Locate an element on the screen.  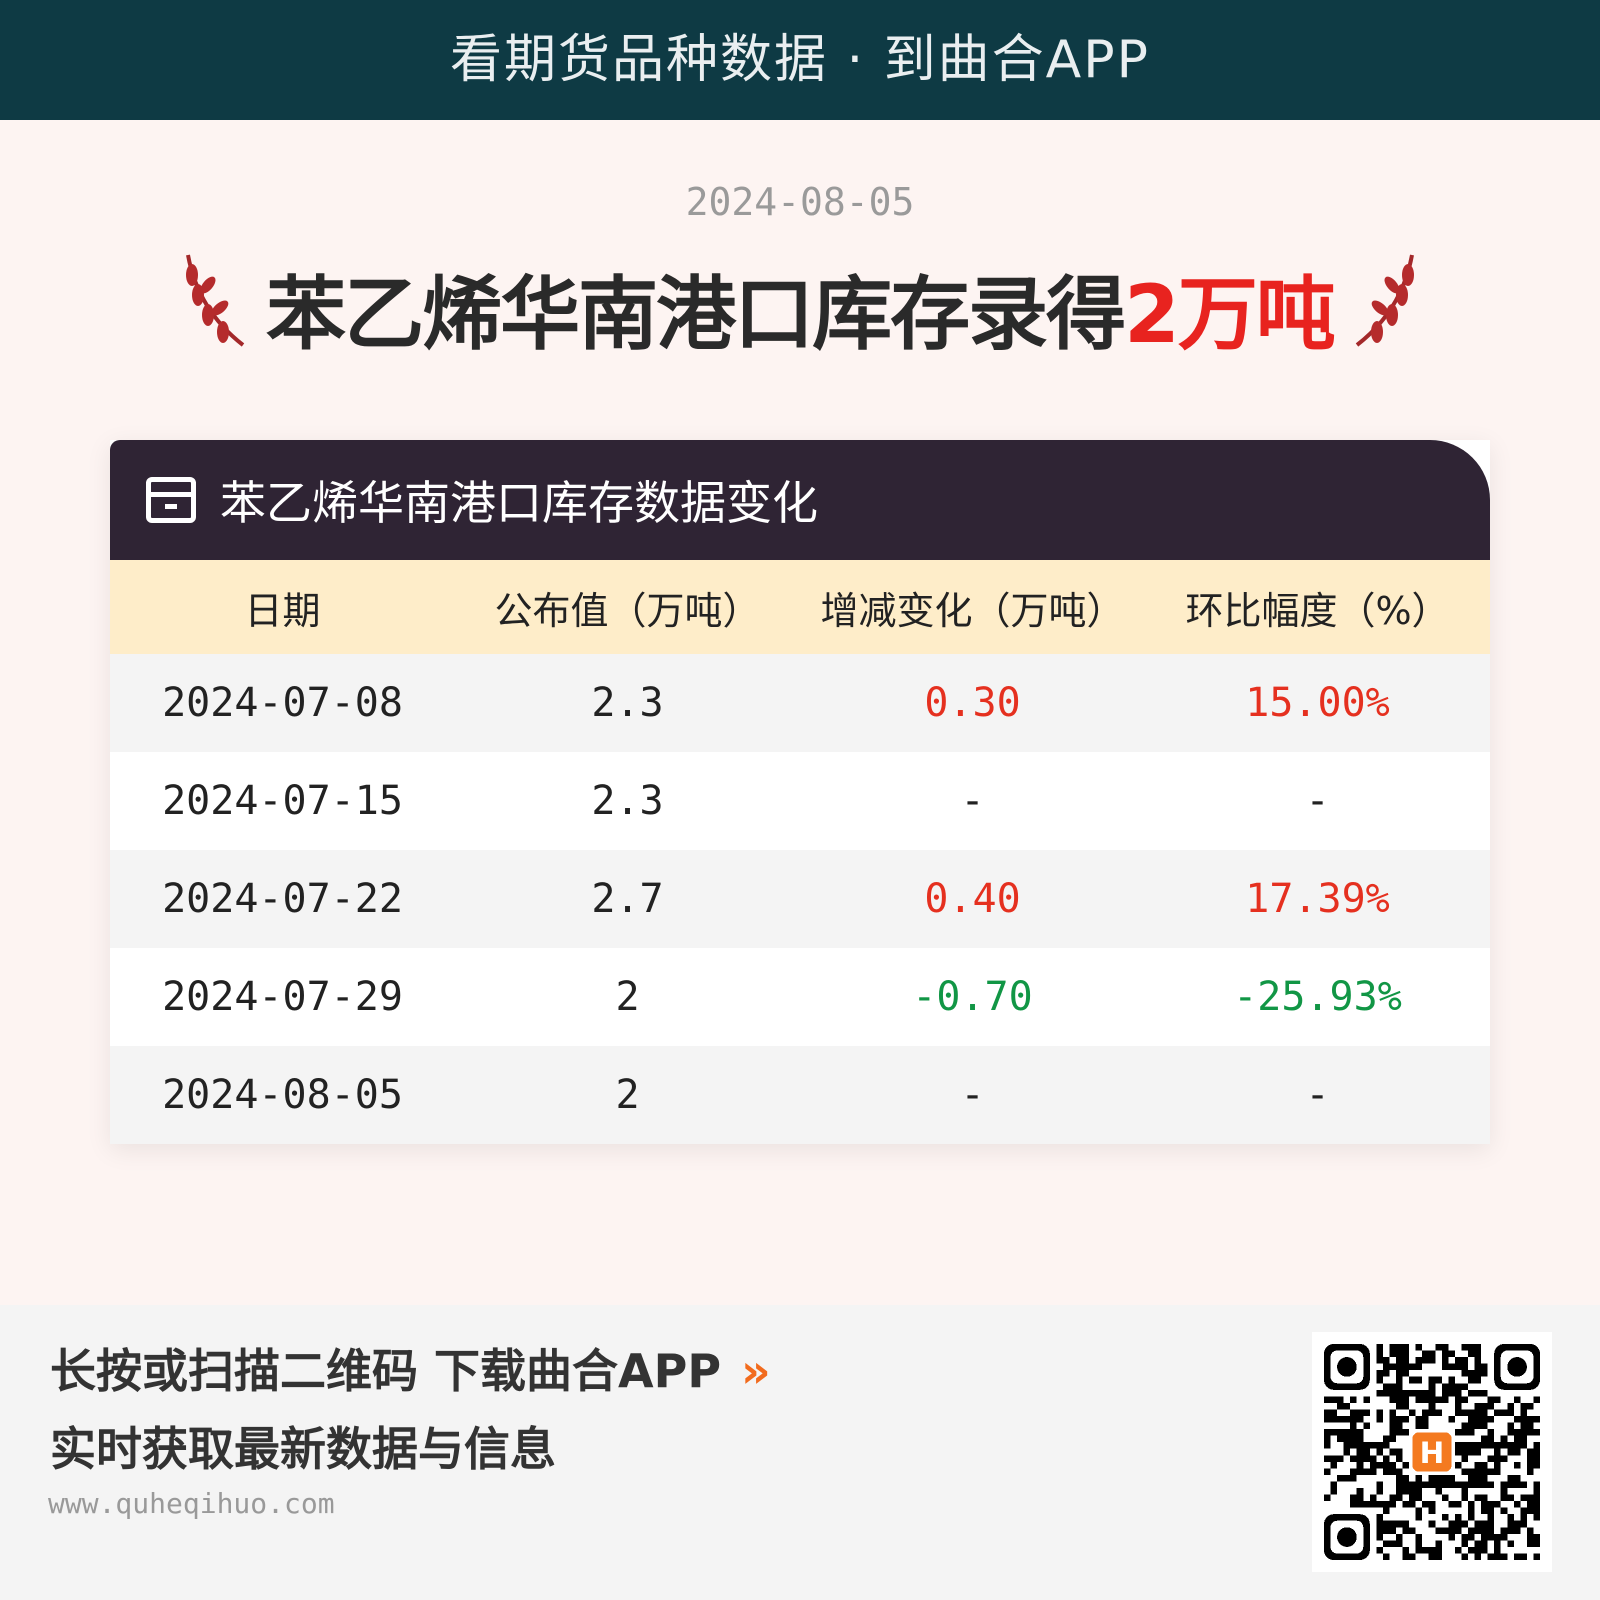
headline-title: 苯乙烯华南港口库存录得2万吨 is located at coordinates (800, 308).